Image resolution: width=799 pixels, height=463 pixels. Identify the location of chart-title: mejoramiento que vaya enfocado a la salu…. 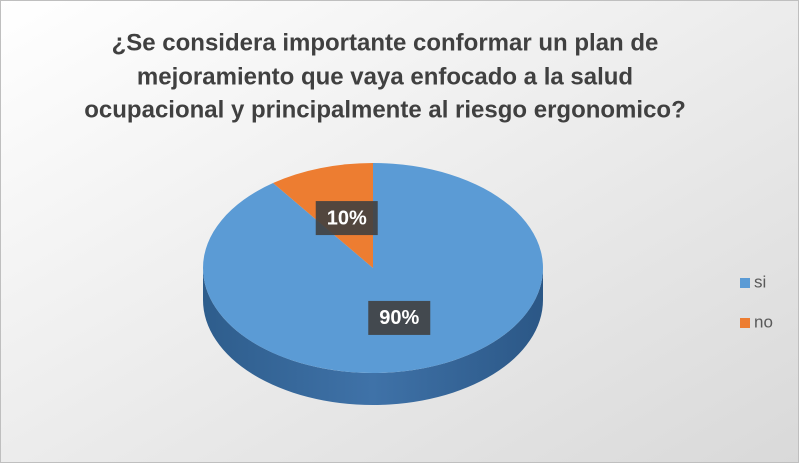
(385, 76).